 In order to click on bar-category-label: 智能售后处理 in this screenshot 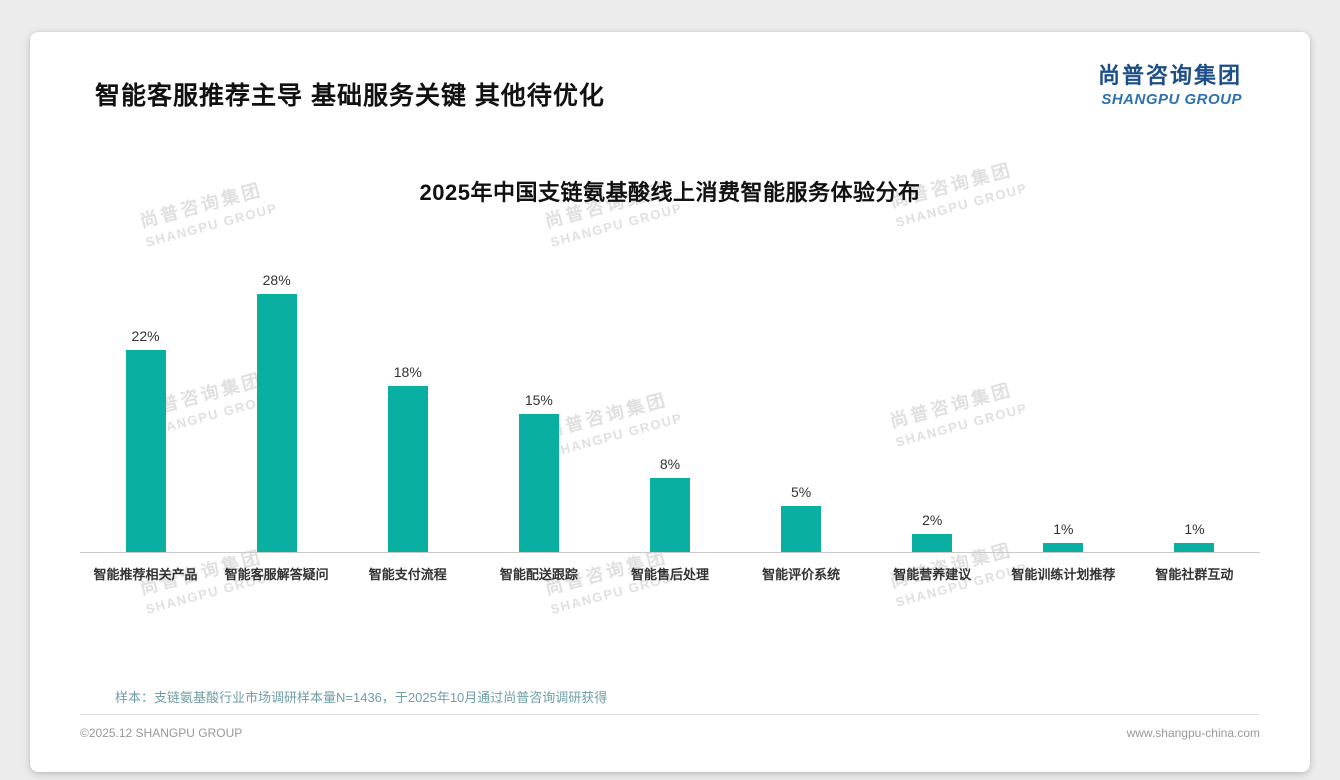, I will do `click(669, 574)`.